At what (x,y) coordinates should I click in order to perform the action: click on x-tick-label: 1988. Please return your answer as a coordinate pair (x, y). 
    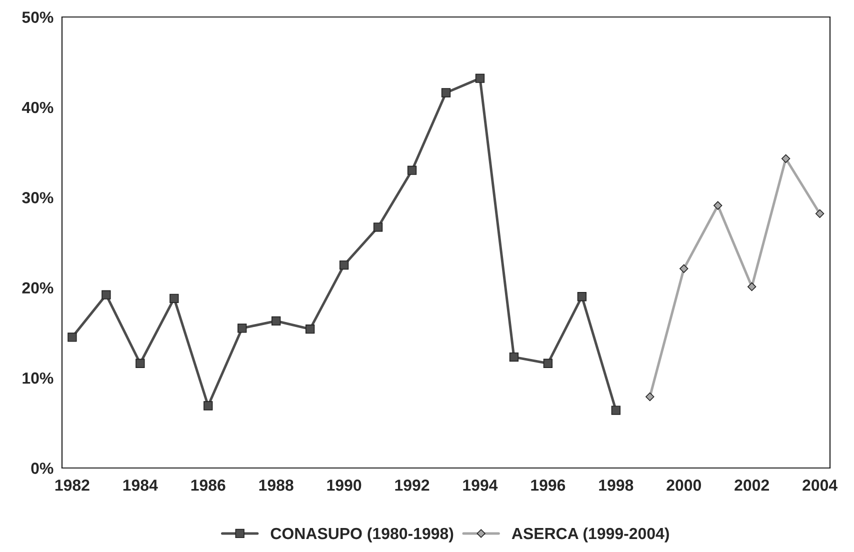
    Looking at the image, I should click on (276, 485).